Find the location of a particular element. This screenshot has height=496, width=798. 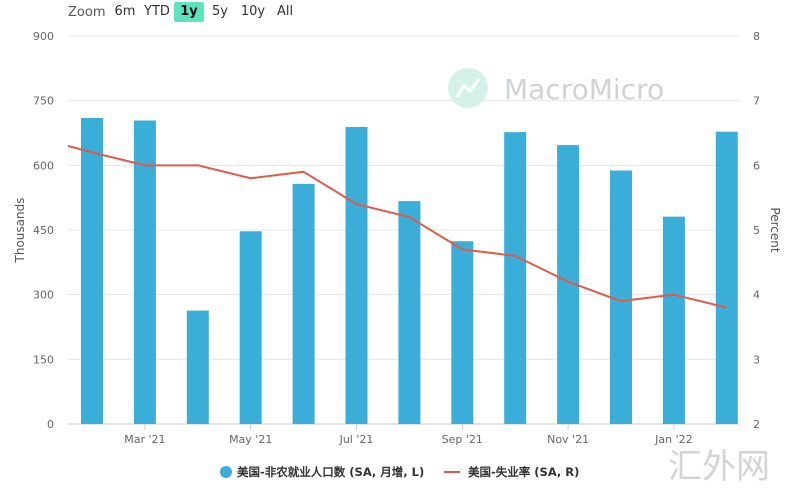

right-axis-title: Percent is located at coordinates (775, 229).